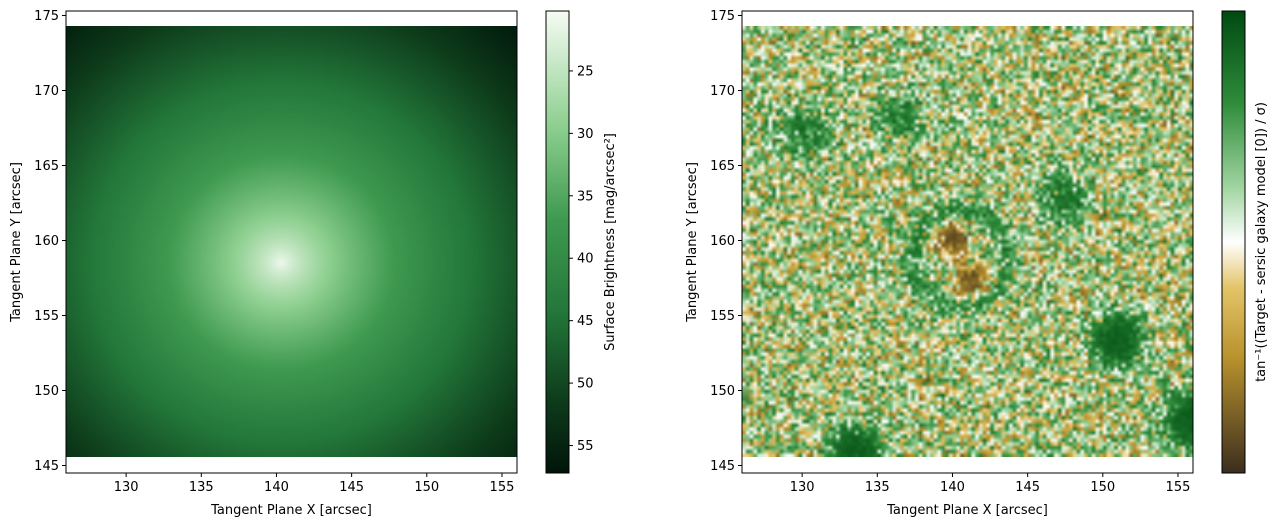 The width and height of the screenshot is (1281, 526). What do you see at coordinates (201, 487) in the screenshot?
I see `left-x-tick-label: 135` at bounding box center [201, 487].